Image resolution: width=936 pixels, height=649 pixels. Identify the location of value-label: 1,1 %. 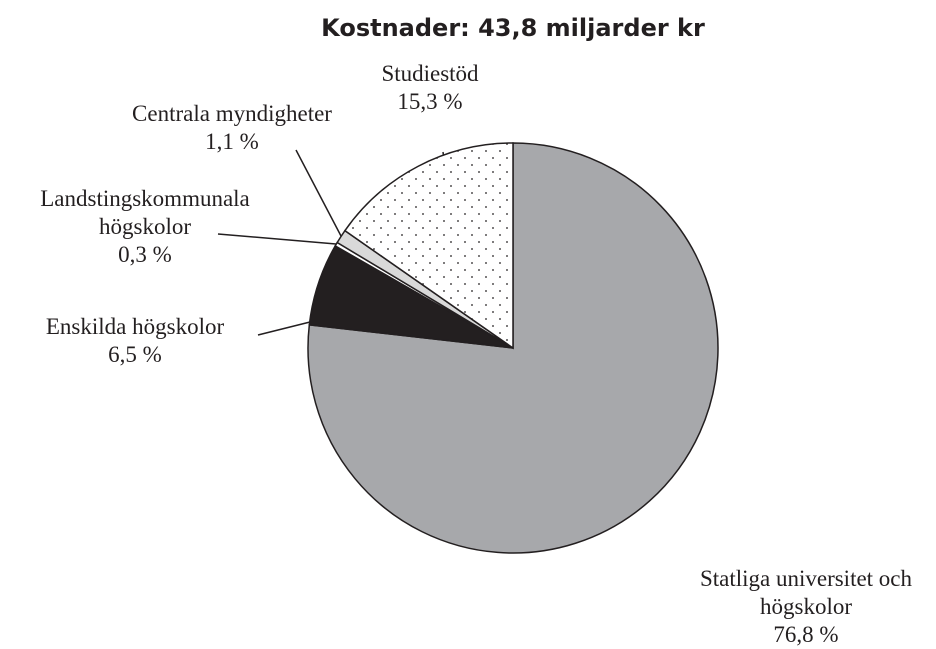
(232, 141).